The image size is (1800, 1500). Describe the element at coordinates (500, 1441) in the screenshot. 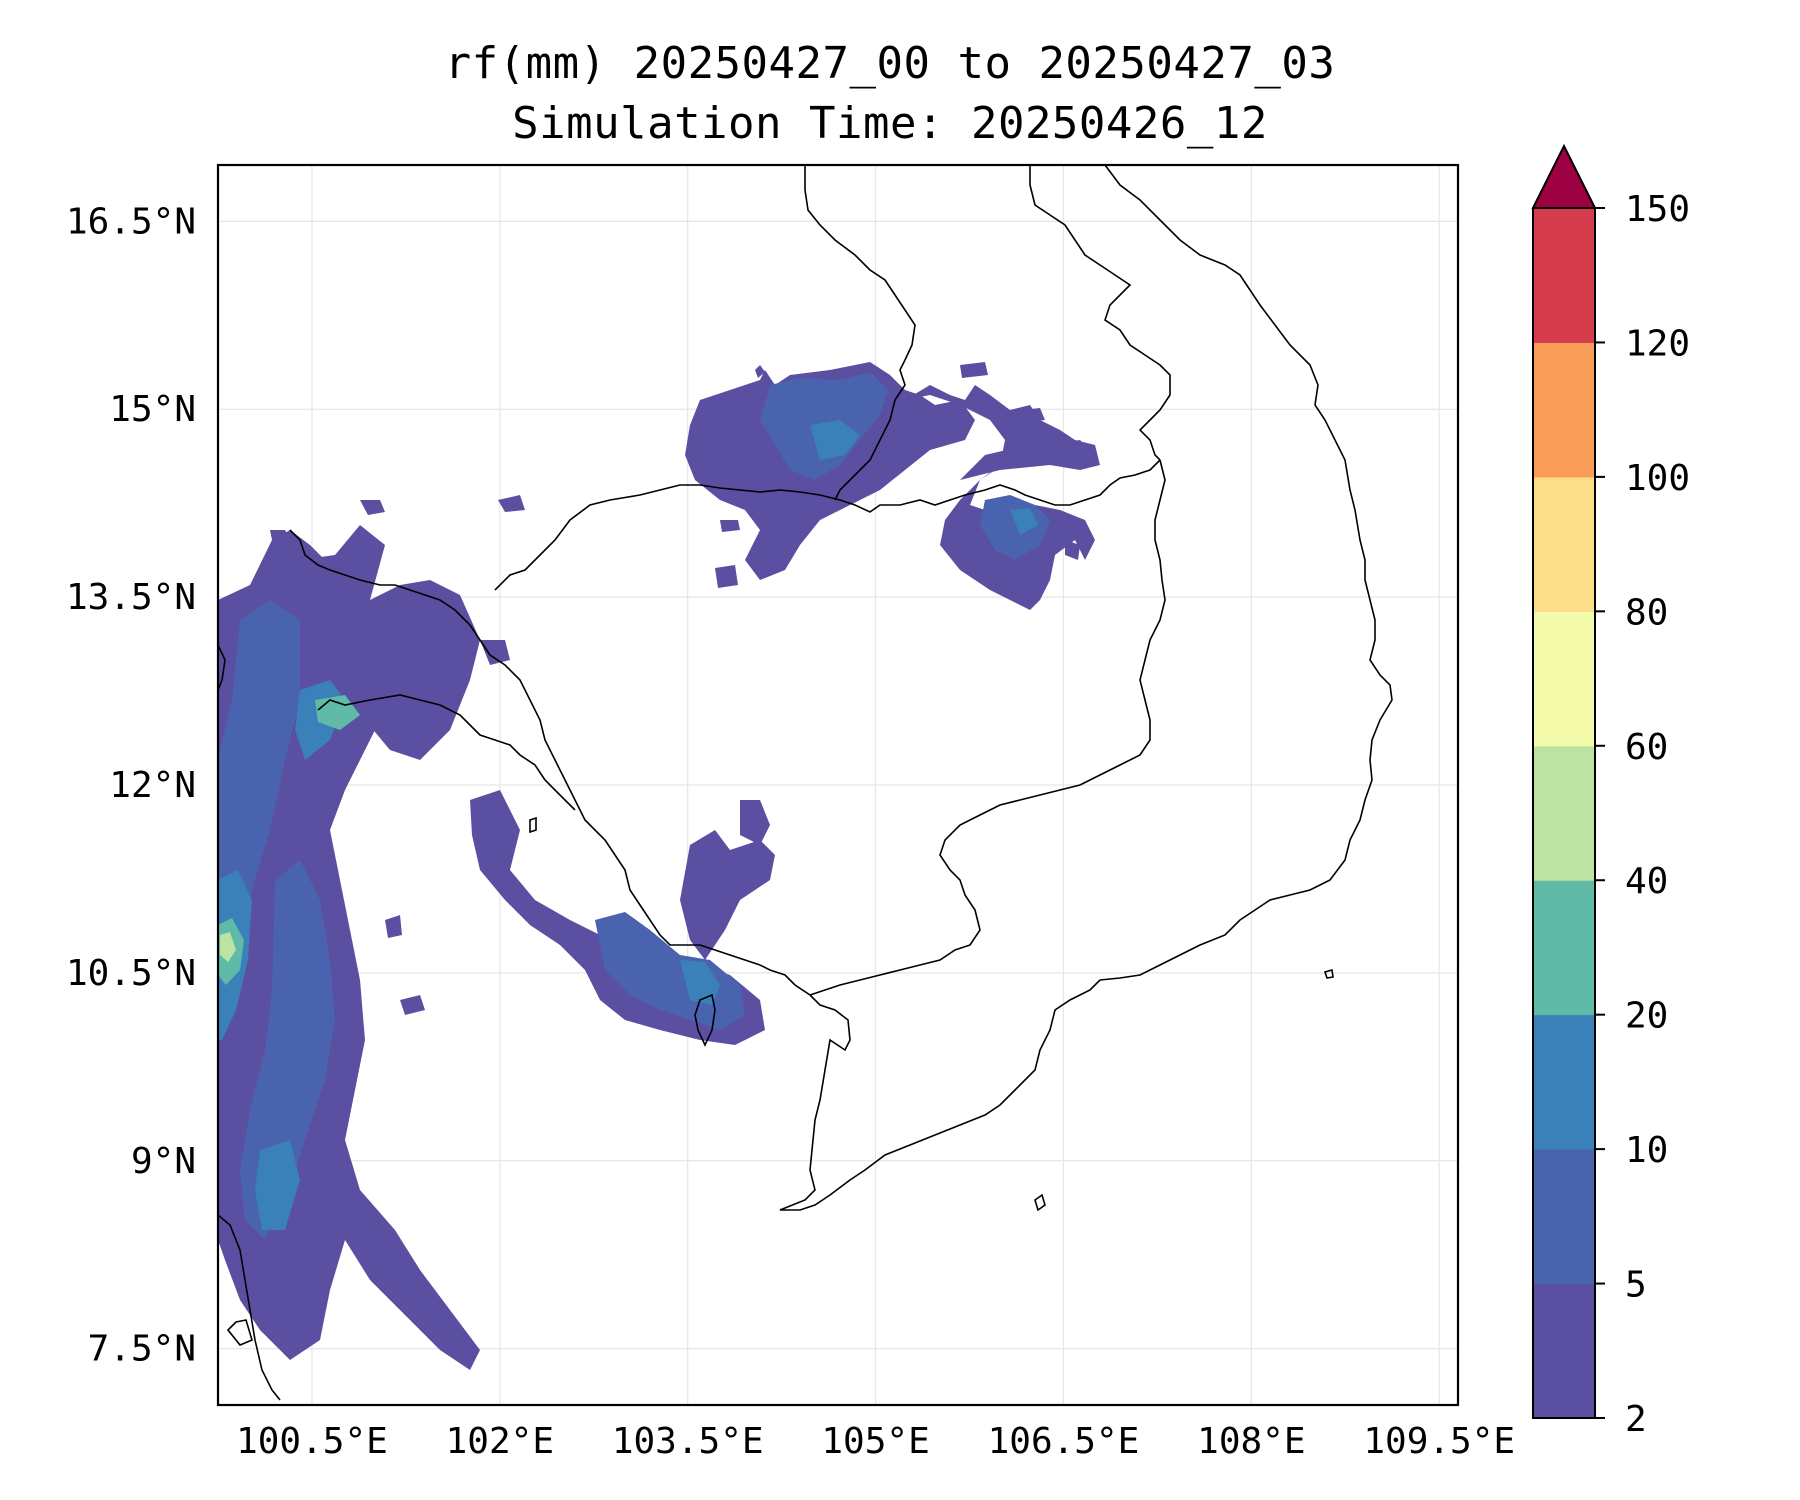

I see `lon-tick-label: 102°E` at that location.